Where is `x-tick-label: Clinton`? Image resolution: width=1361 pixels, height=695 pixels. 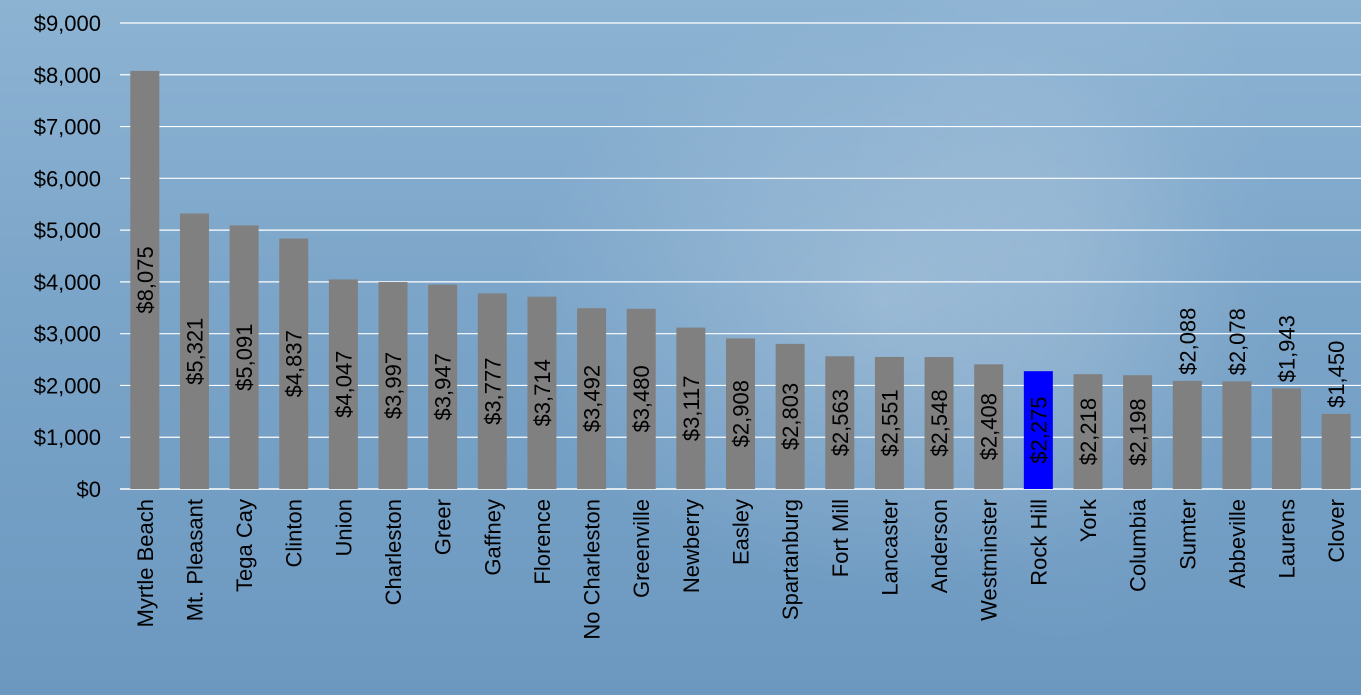 x-tick-label: Clinton is located at coordinates (294, 533).